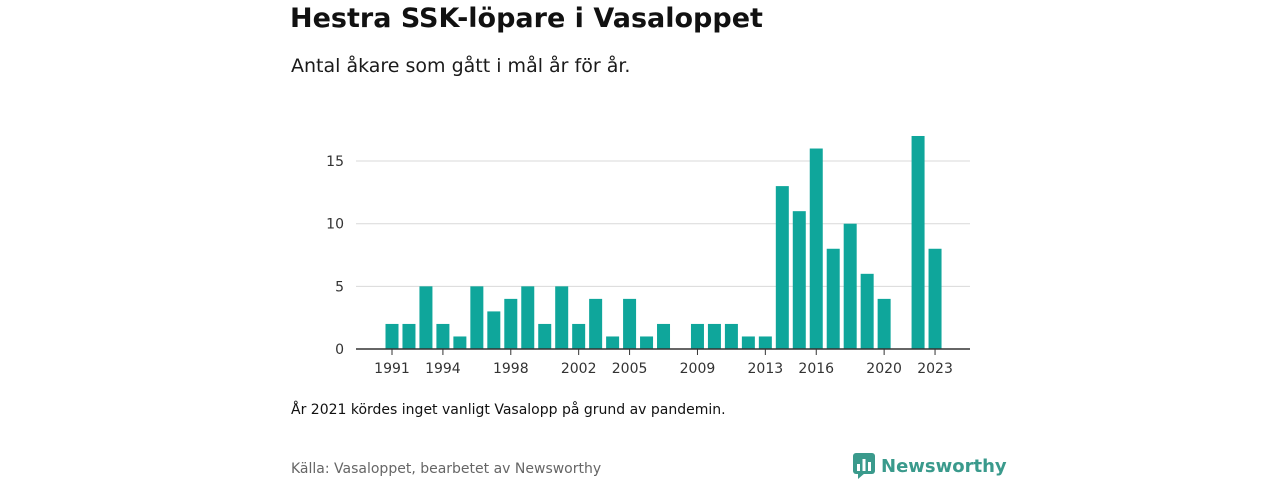 Image resolution: width=1280 pixels, height=480 pixels. I want to click on y-tick-label: 15, so click(335, 162).